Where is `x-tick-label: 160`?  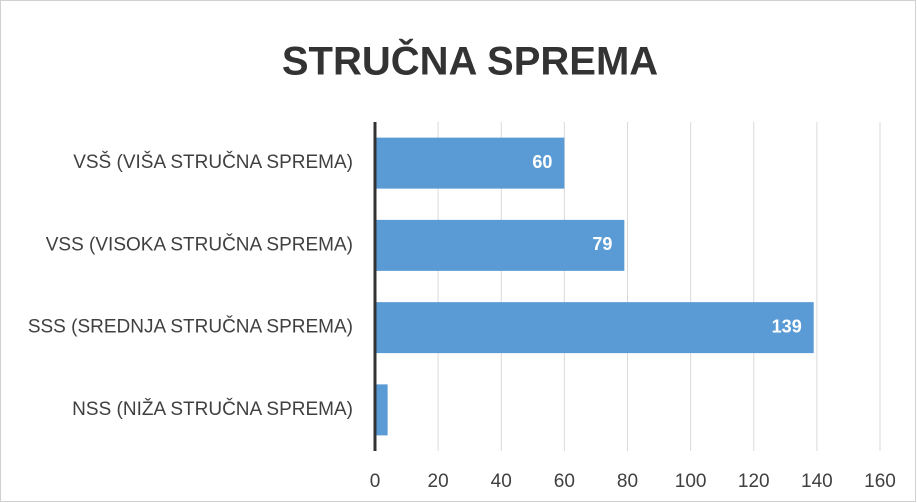 x-tick-label: 160 is located at coordinates (880, 481).